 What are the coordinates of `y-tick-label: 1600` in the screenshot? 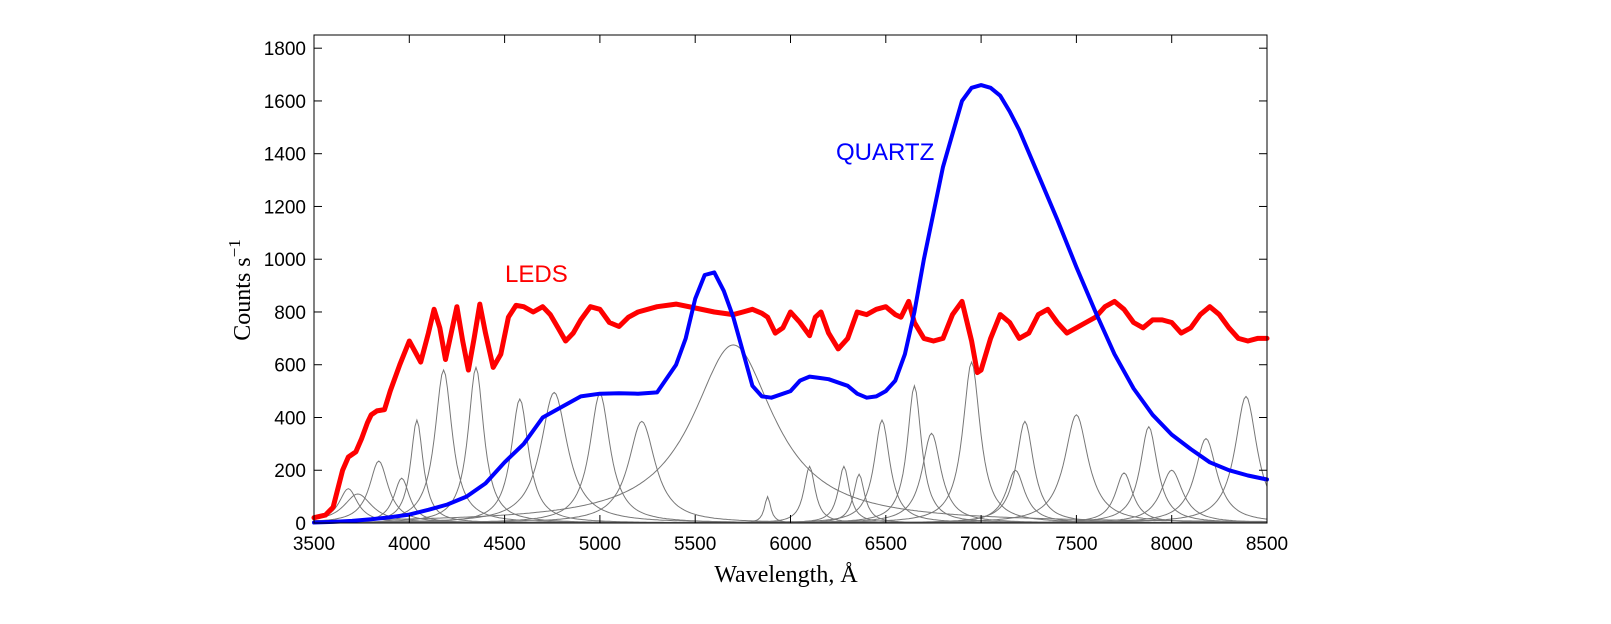 It's located at (285, 102).